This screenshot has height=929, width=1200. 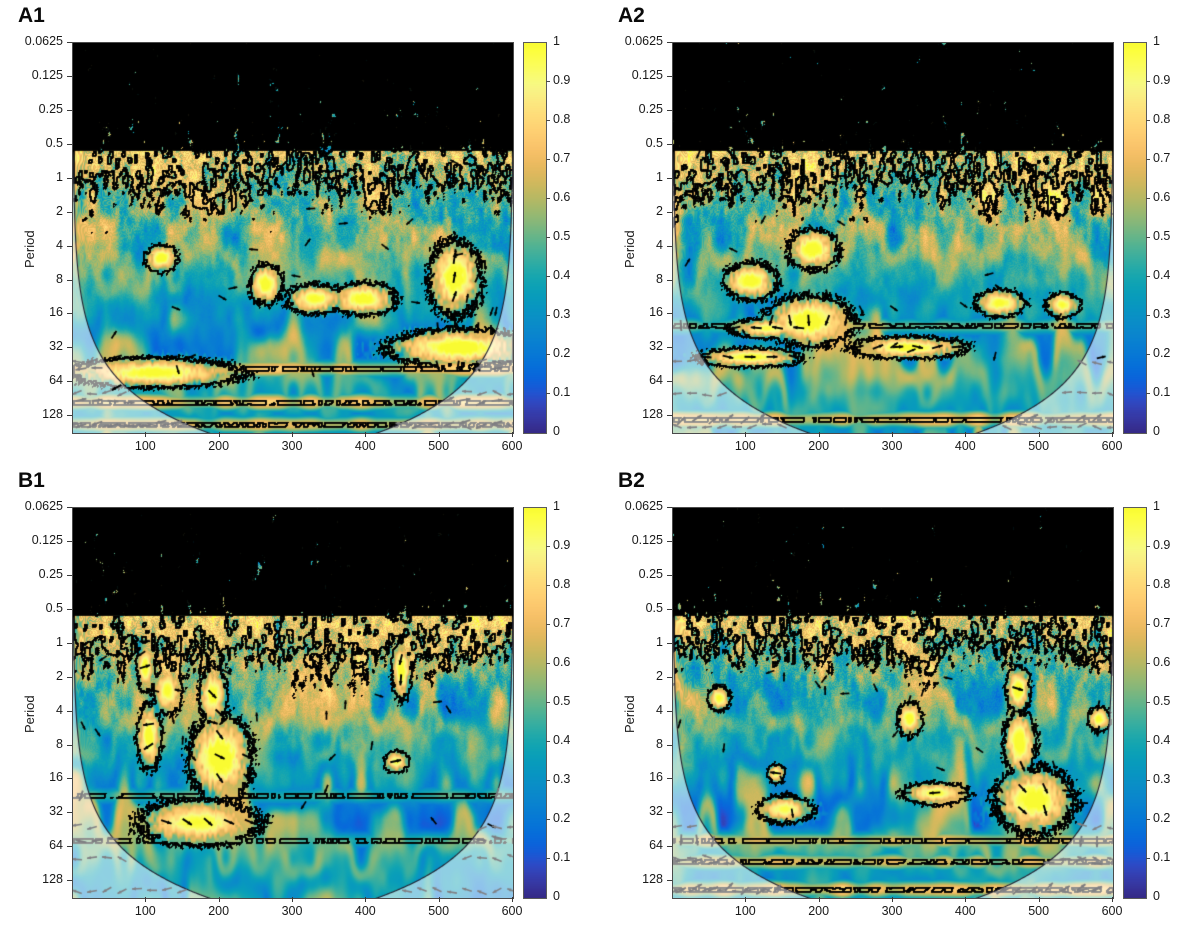 I want to click on y-tick-label: 64, so click(x=656, y=380).